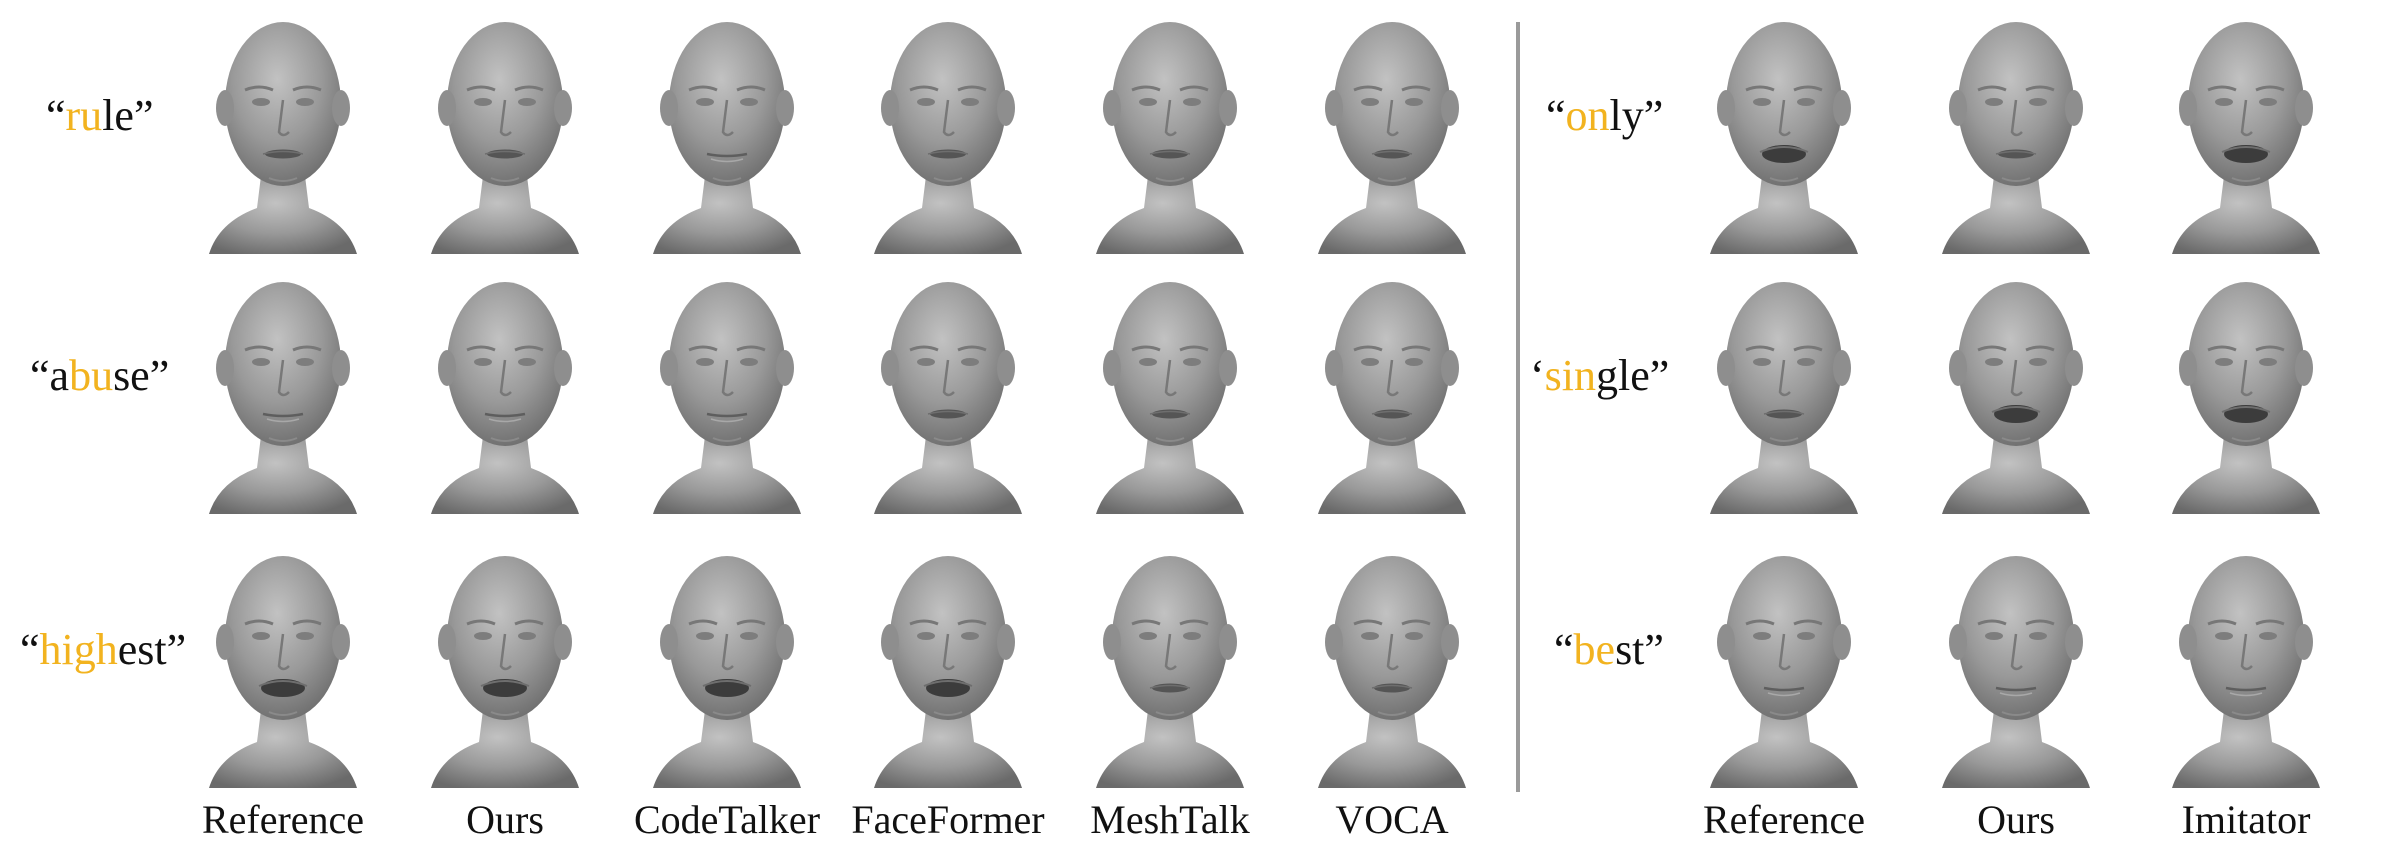  What do you see at coordinates (128, 115) in the screenshot?
I see `word-text: le”` at bounding box center [128, 115].